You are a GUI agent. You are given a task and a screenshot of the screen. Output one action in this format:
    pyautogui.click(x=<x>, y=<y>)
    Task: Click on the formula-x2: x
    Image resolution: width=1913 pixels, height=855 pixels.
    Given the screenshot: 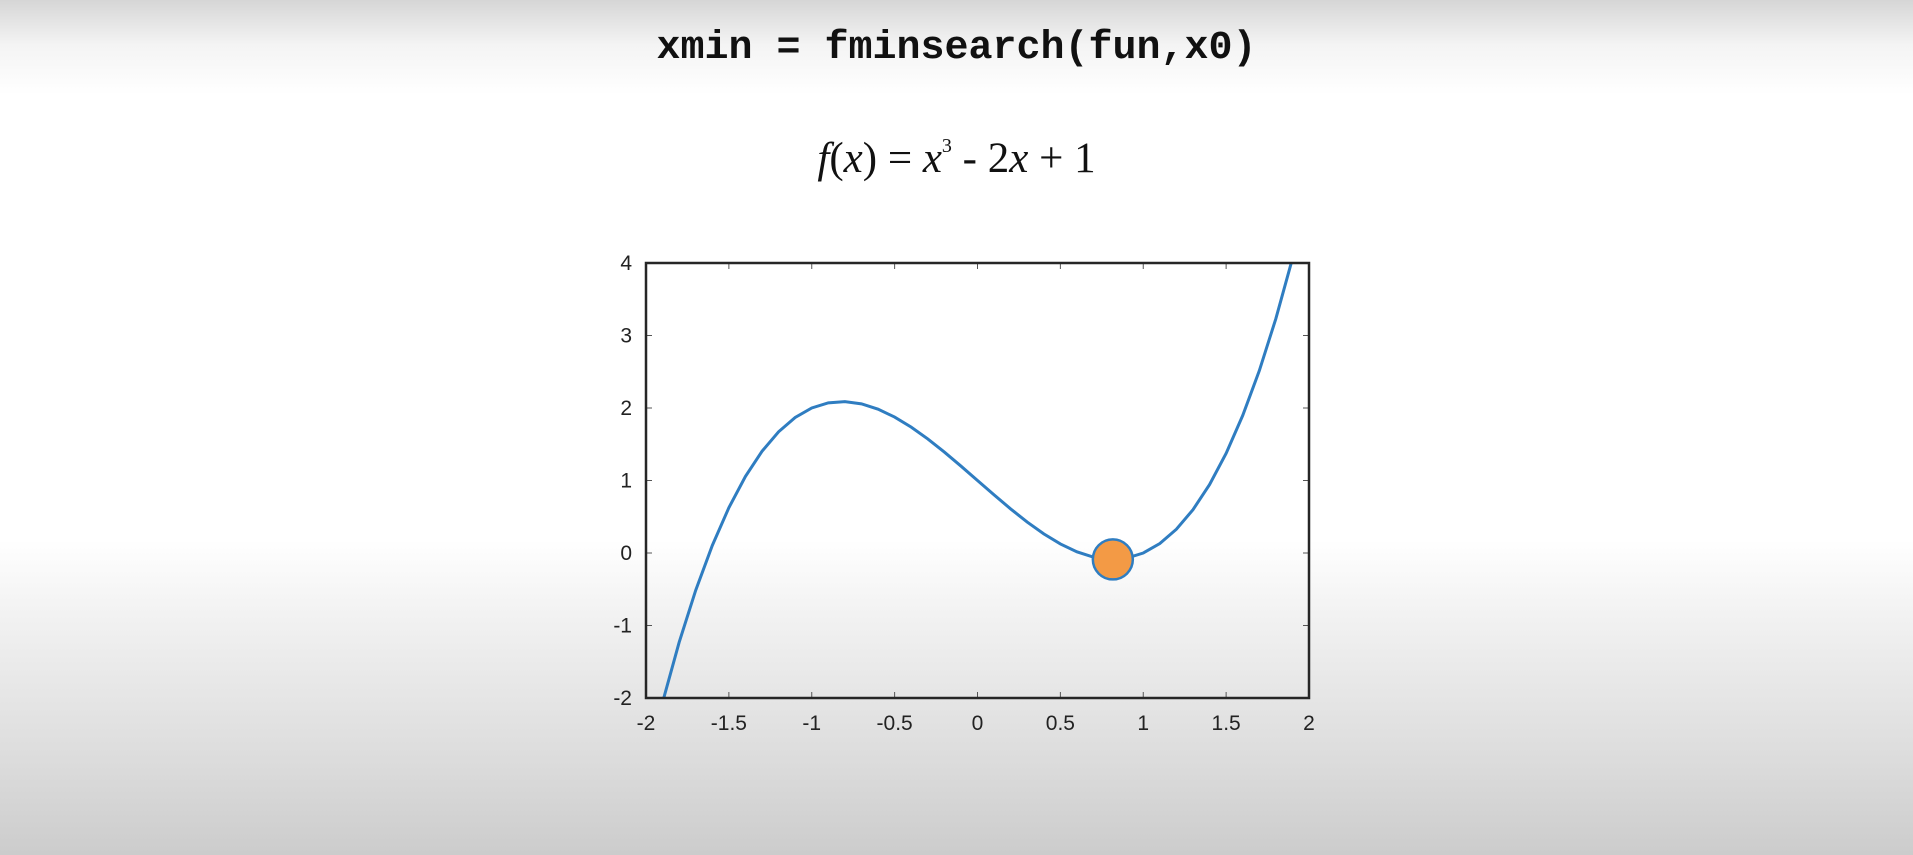 What is the action you would take?
    pyautogui.click(x=932, y=158)
    